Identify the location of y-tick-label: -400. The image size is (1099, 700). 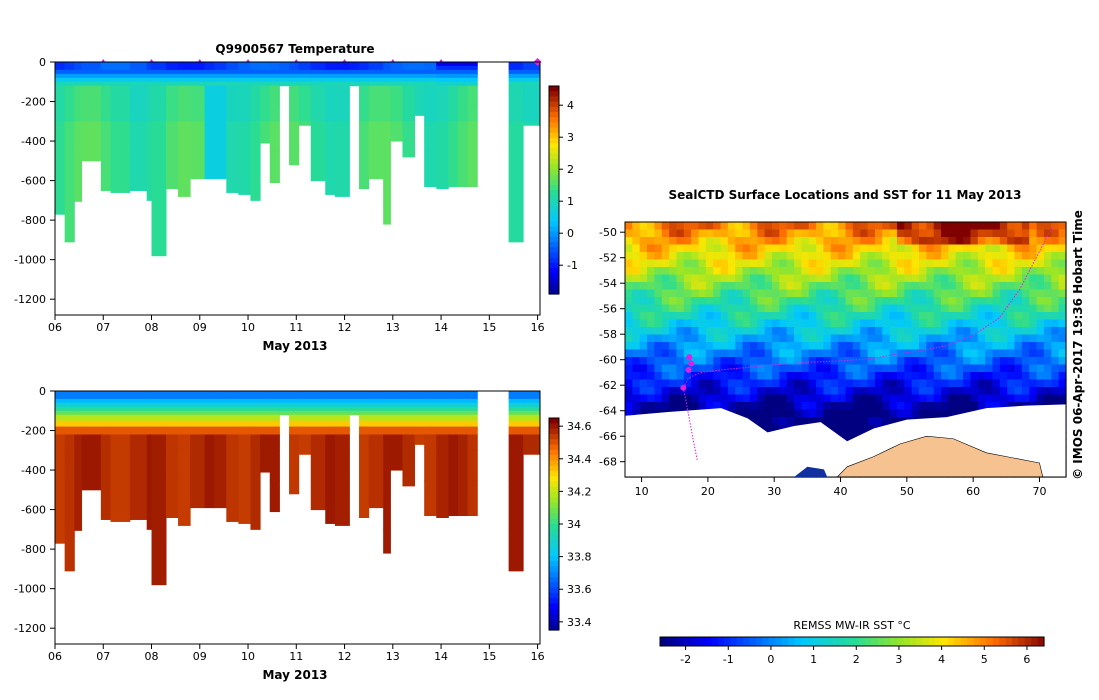
(33, 141).